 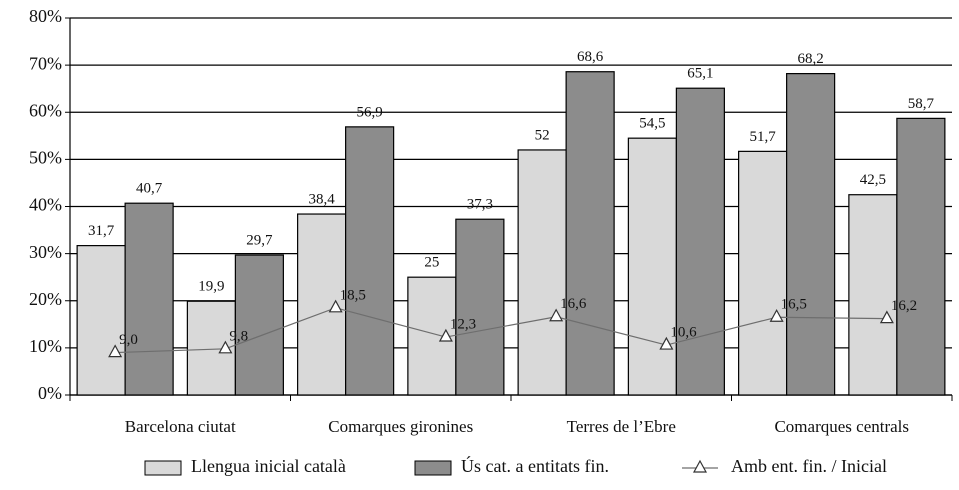 What do you see at coordinates (700, 466) in the screenshot?
I see `legend-marker` at bounding box center [700, 466].